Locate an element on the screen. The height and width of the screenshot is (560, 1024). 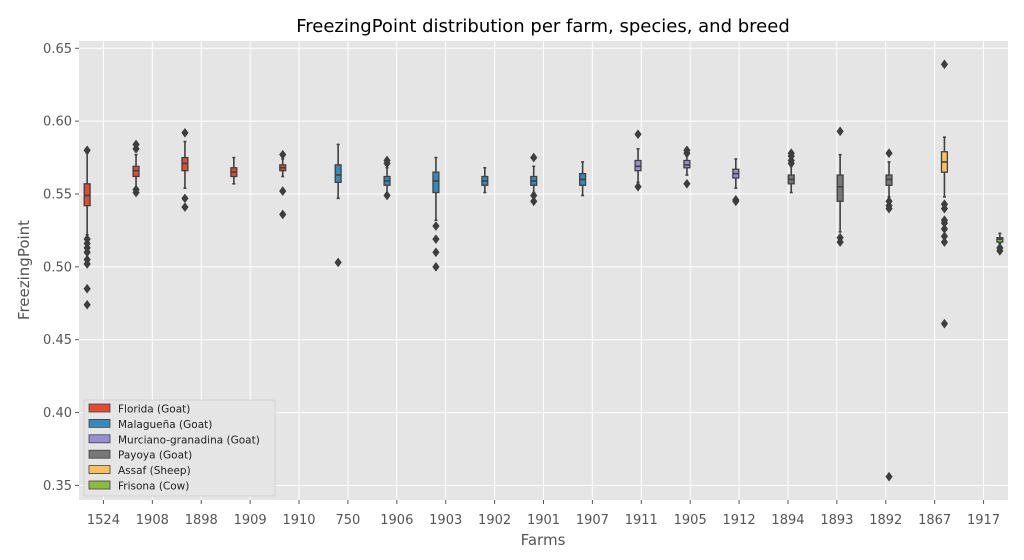
box-1901 is located at coordinates (534, 179).